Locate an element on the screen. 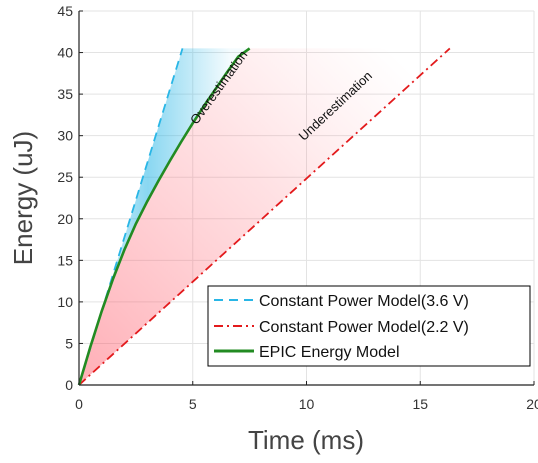  y-tick-label: 35 is located at coordinates (65, 94).